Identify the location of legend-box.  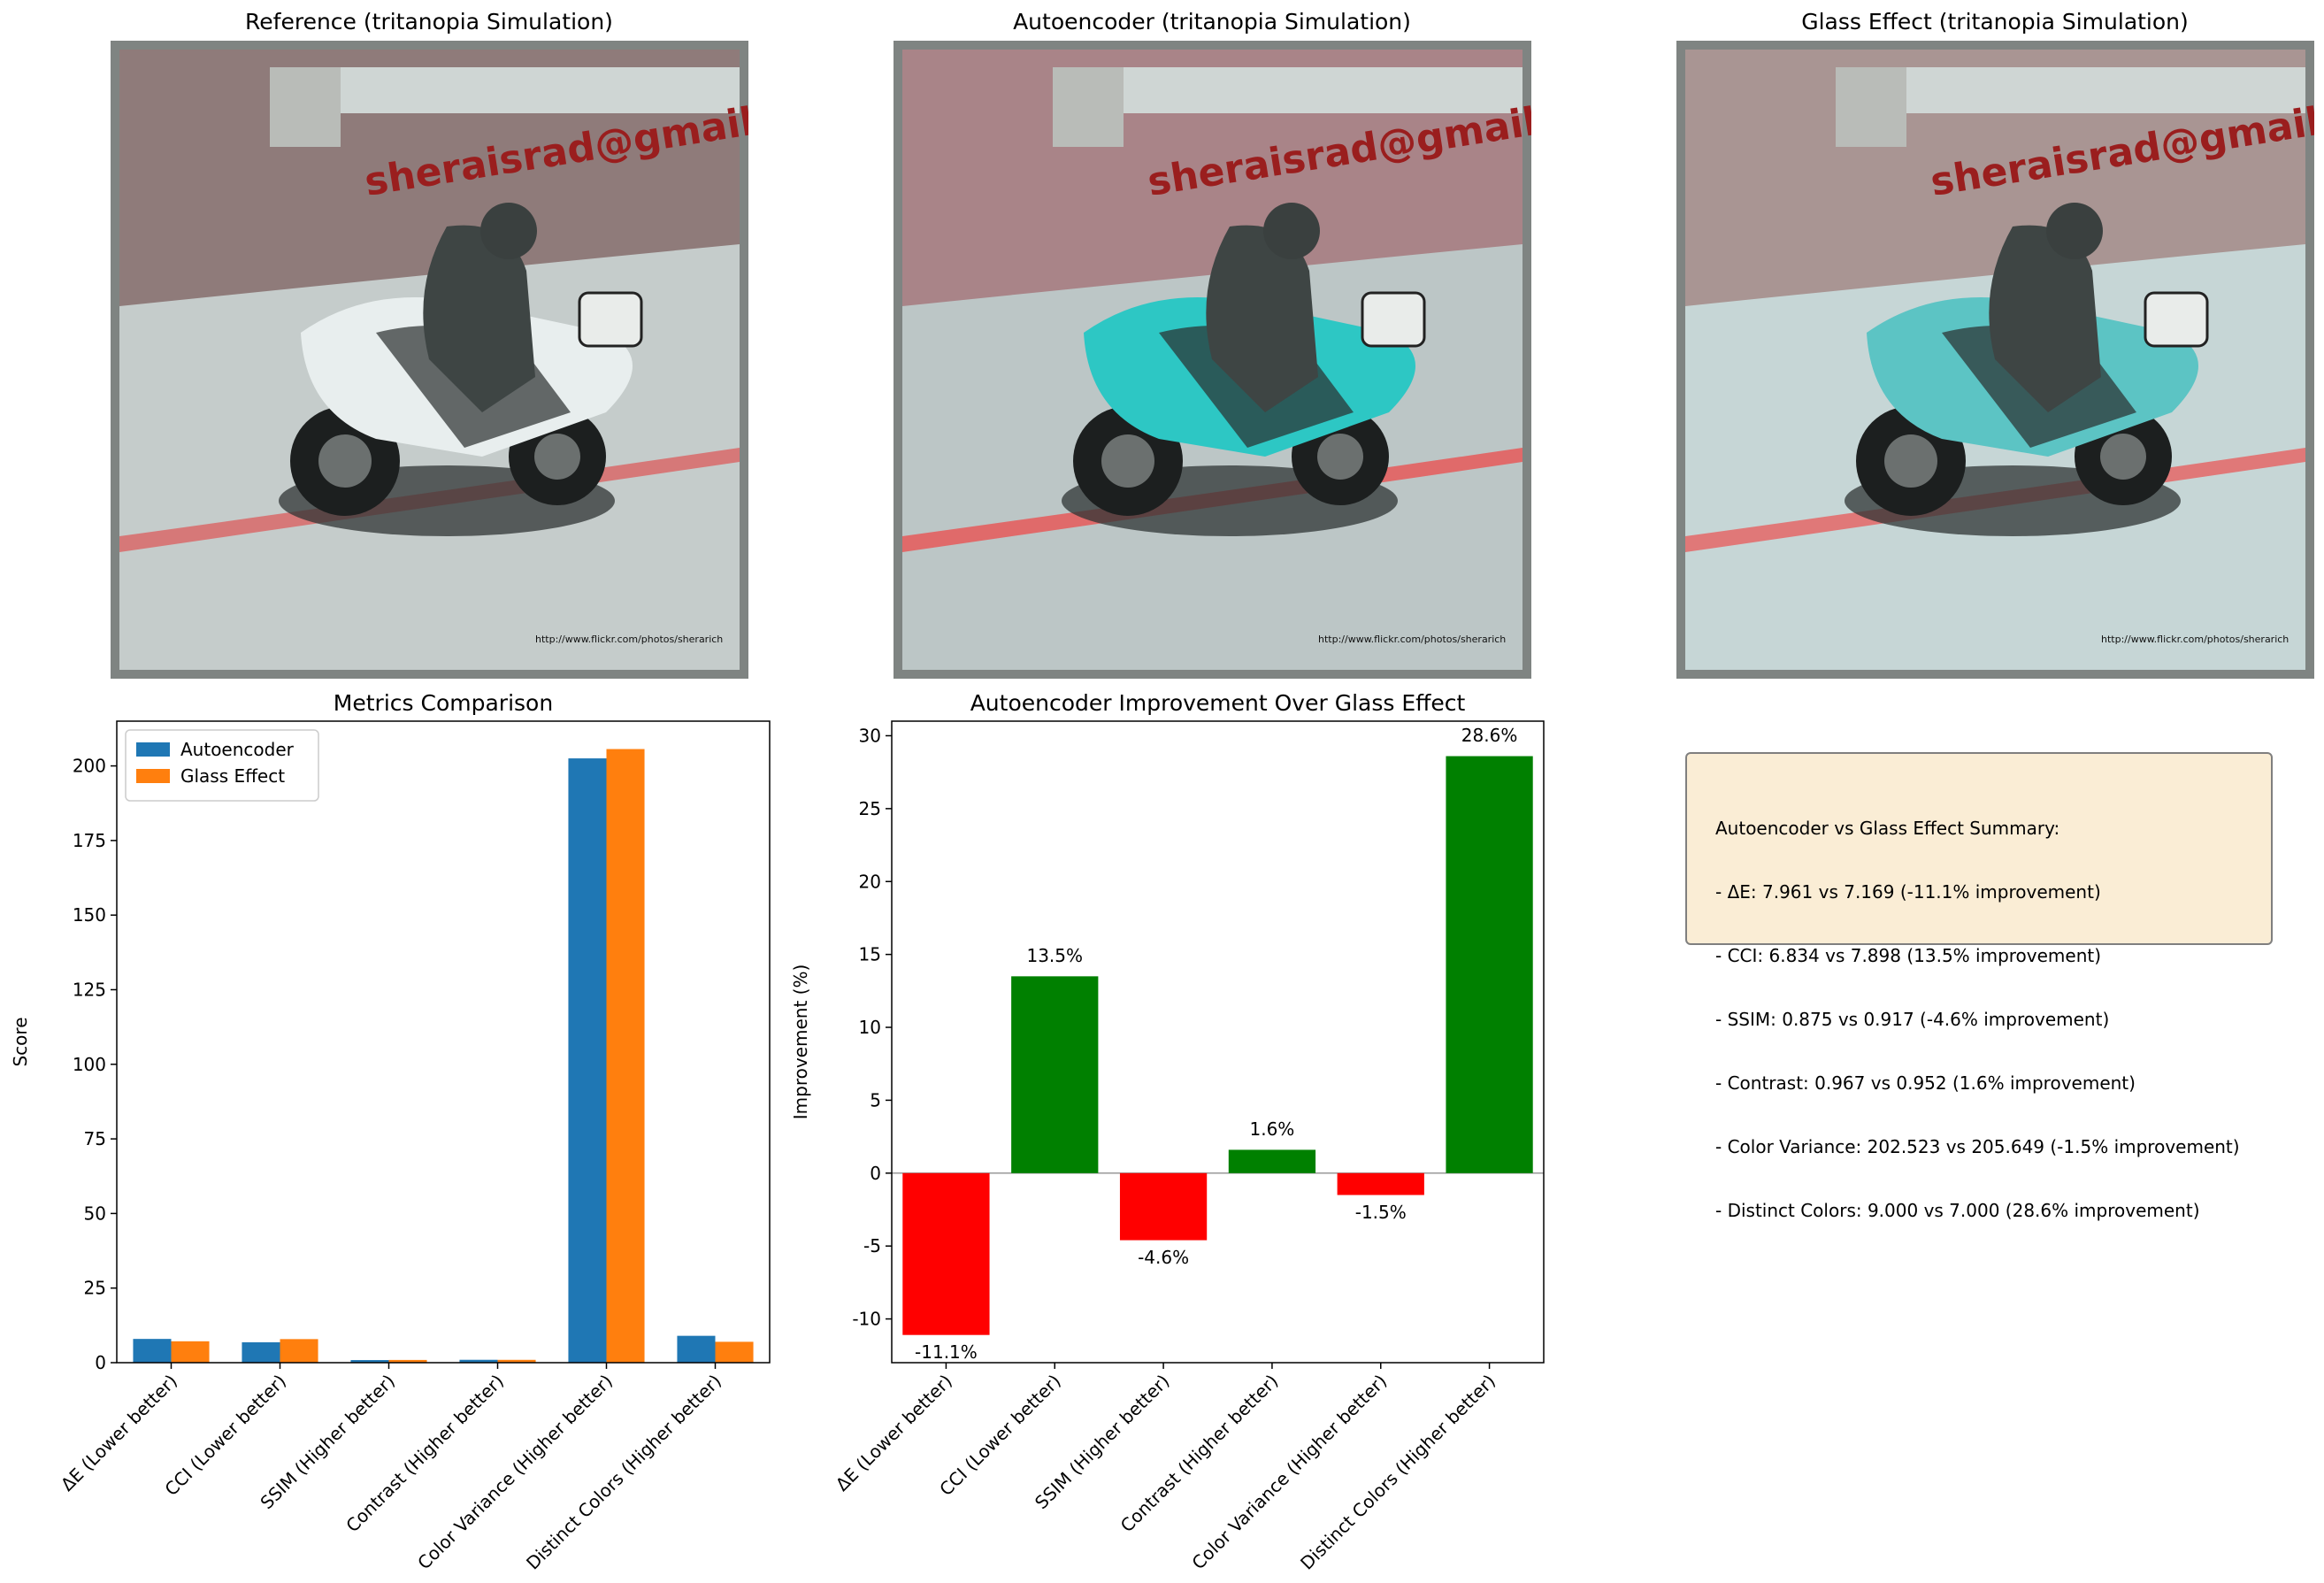
(222, 765).